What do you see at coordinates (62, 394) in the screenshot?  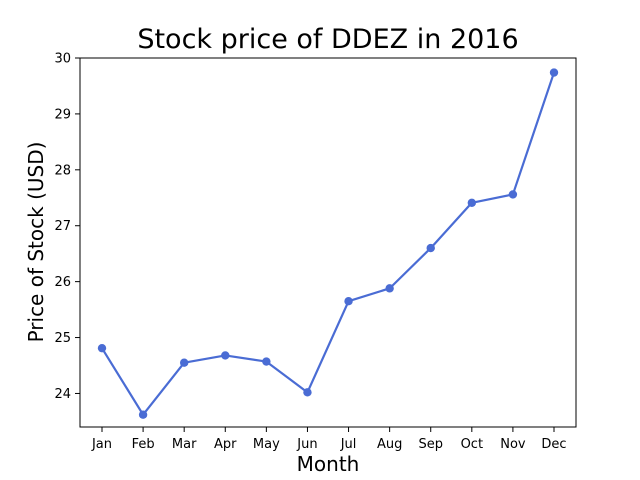 I see `y-tick-label: 24` at bounding box center [62, 394].